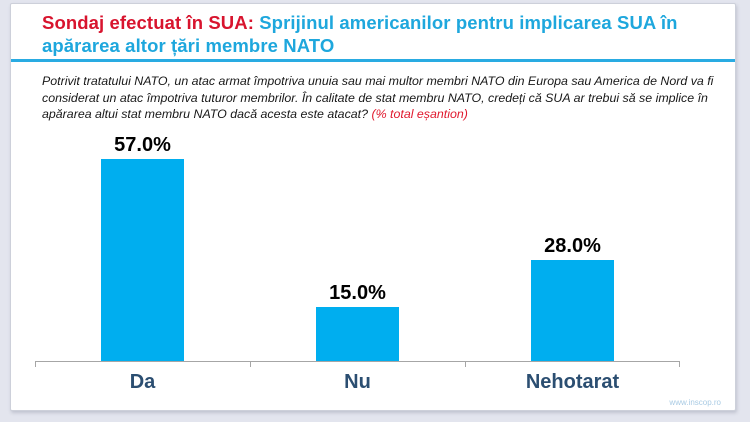  Describe the element at coordinates (142, 259) in the screenshot. I see `bar-da` at that location.